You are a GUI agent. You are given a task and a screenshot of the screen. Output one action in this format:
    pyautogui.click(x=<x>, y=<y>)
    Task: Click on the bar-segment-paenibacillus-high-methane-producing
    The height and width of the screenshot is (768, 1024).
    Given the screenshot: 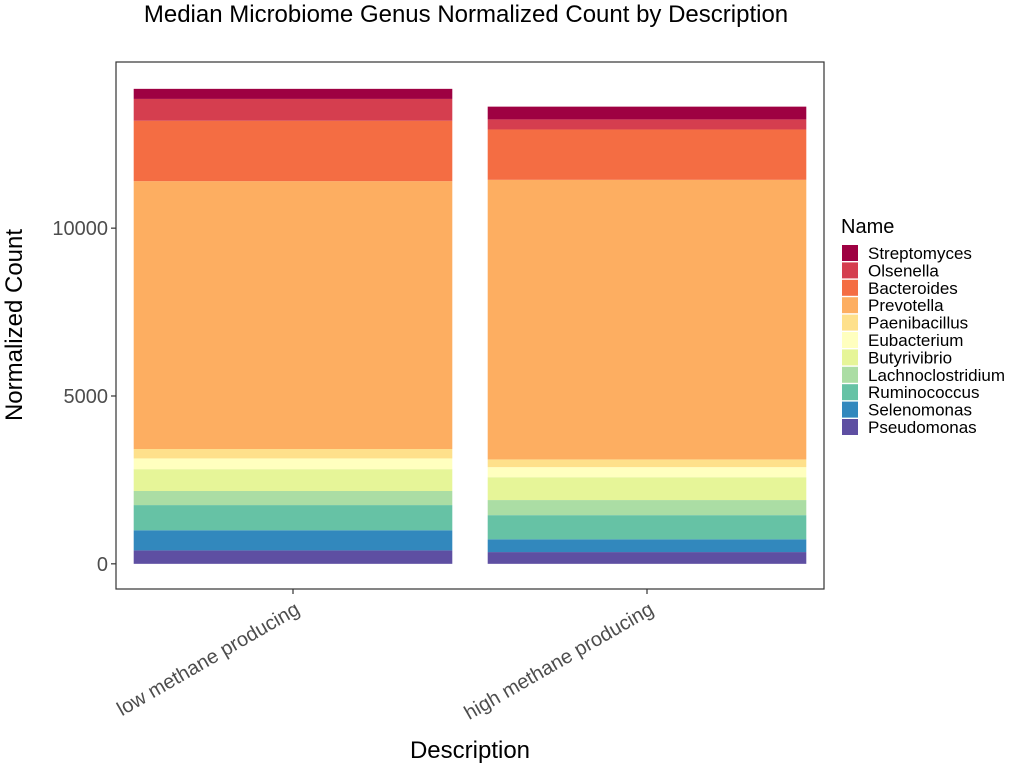 What is the action you would take?
    pyautogui.click(x=647, y=463)
    